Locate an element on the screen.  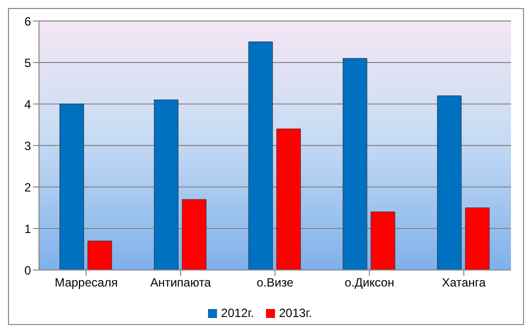
y-tick-label: 2 is located at coordinates (28, 187).